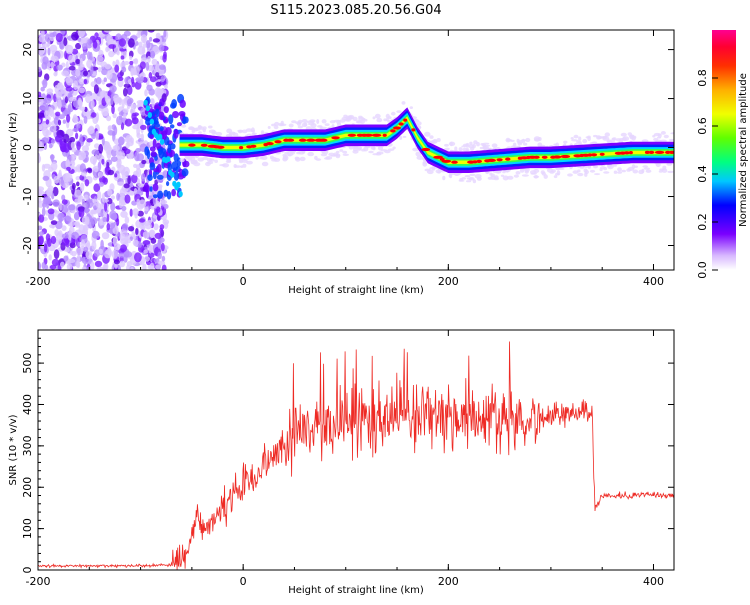 Image resolution: width=750 pixels, height=605 pixels. Describe the element at coordinates (27, 246) in the screenshot. I see `y-tick-label: -20` at that location.